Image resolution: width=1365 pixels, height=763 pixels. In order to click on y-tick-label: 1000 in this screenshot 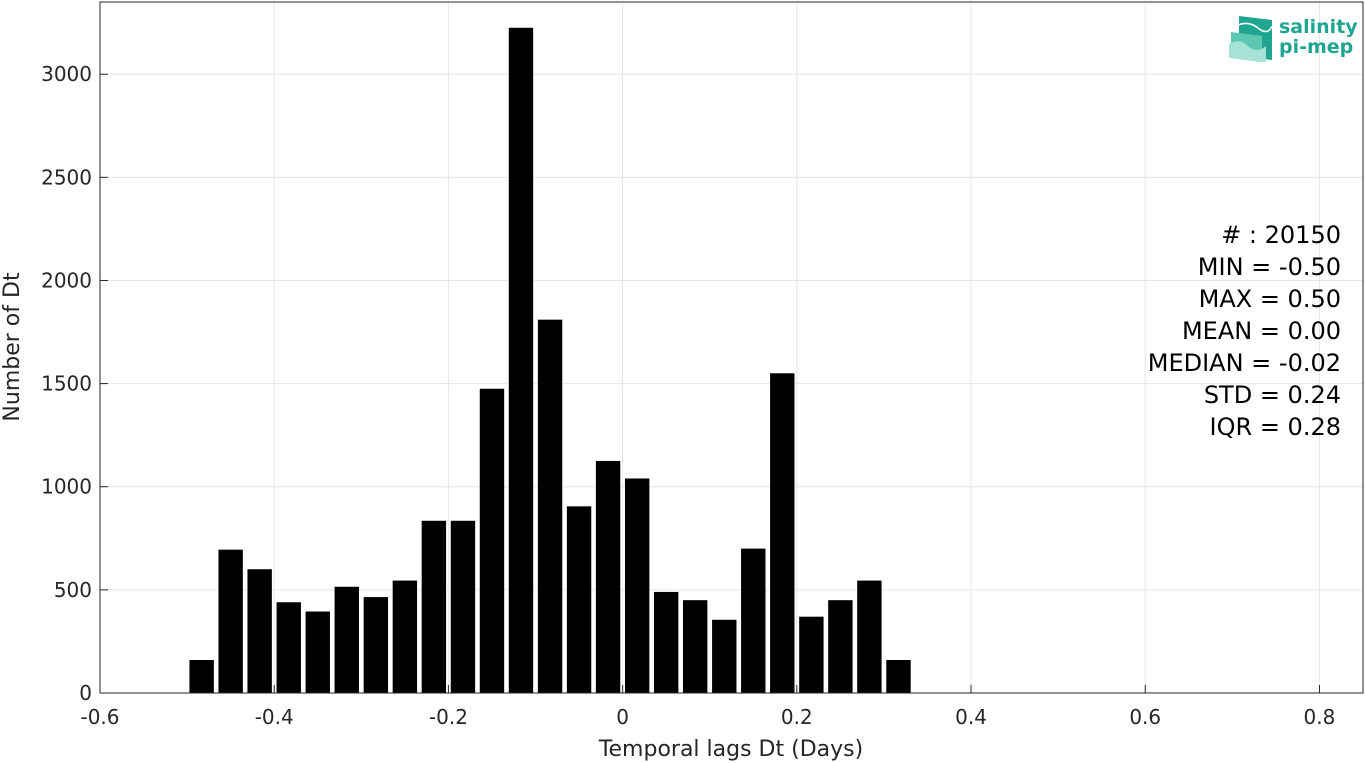, I will do `click(66, 487)`.